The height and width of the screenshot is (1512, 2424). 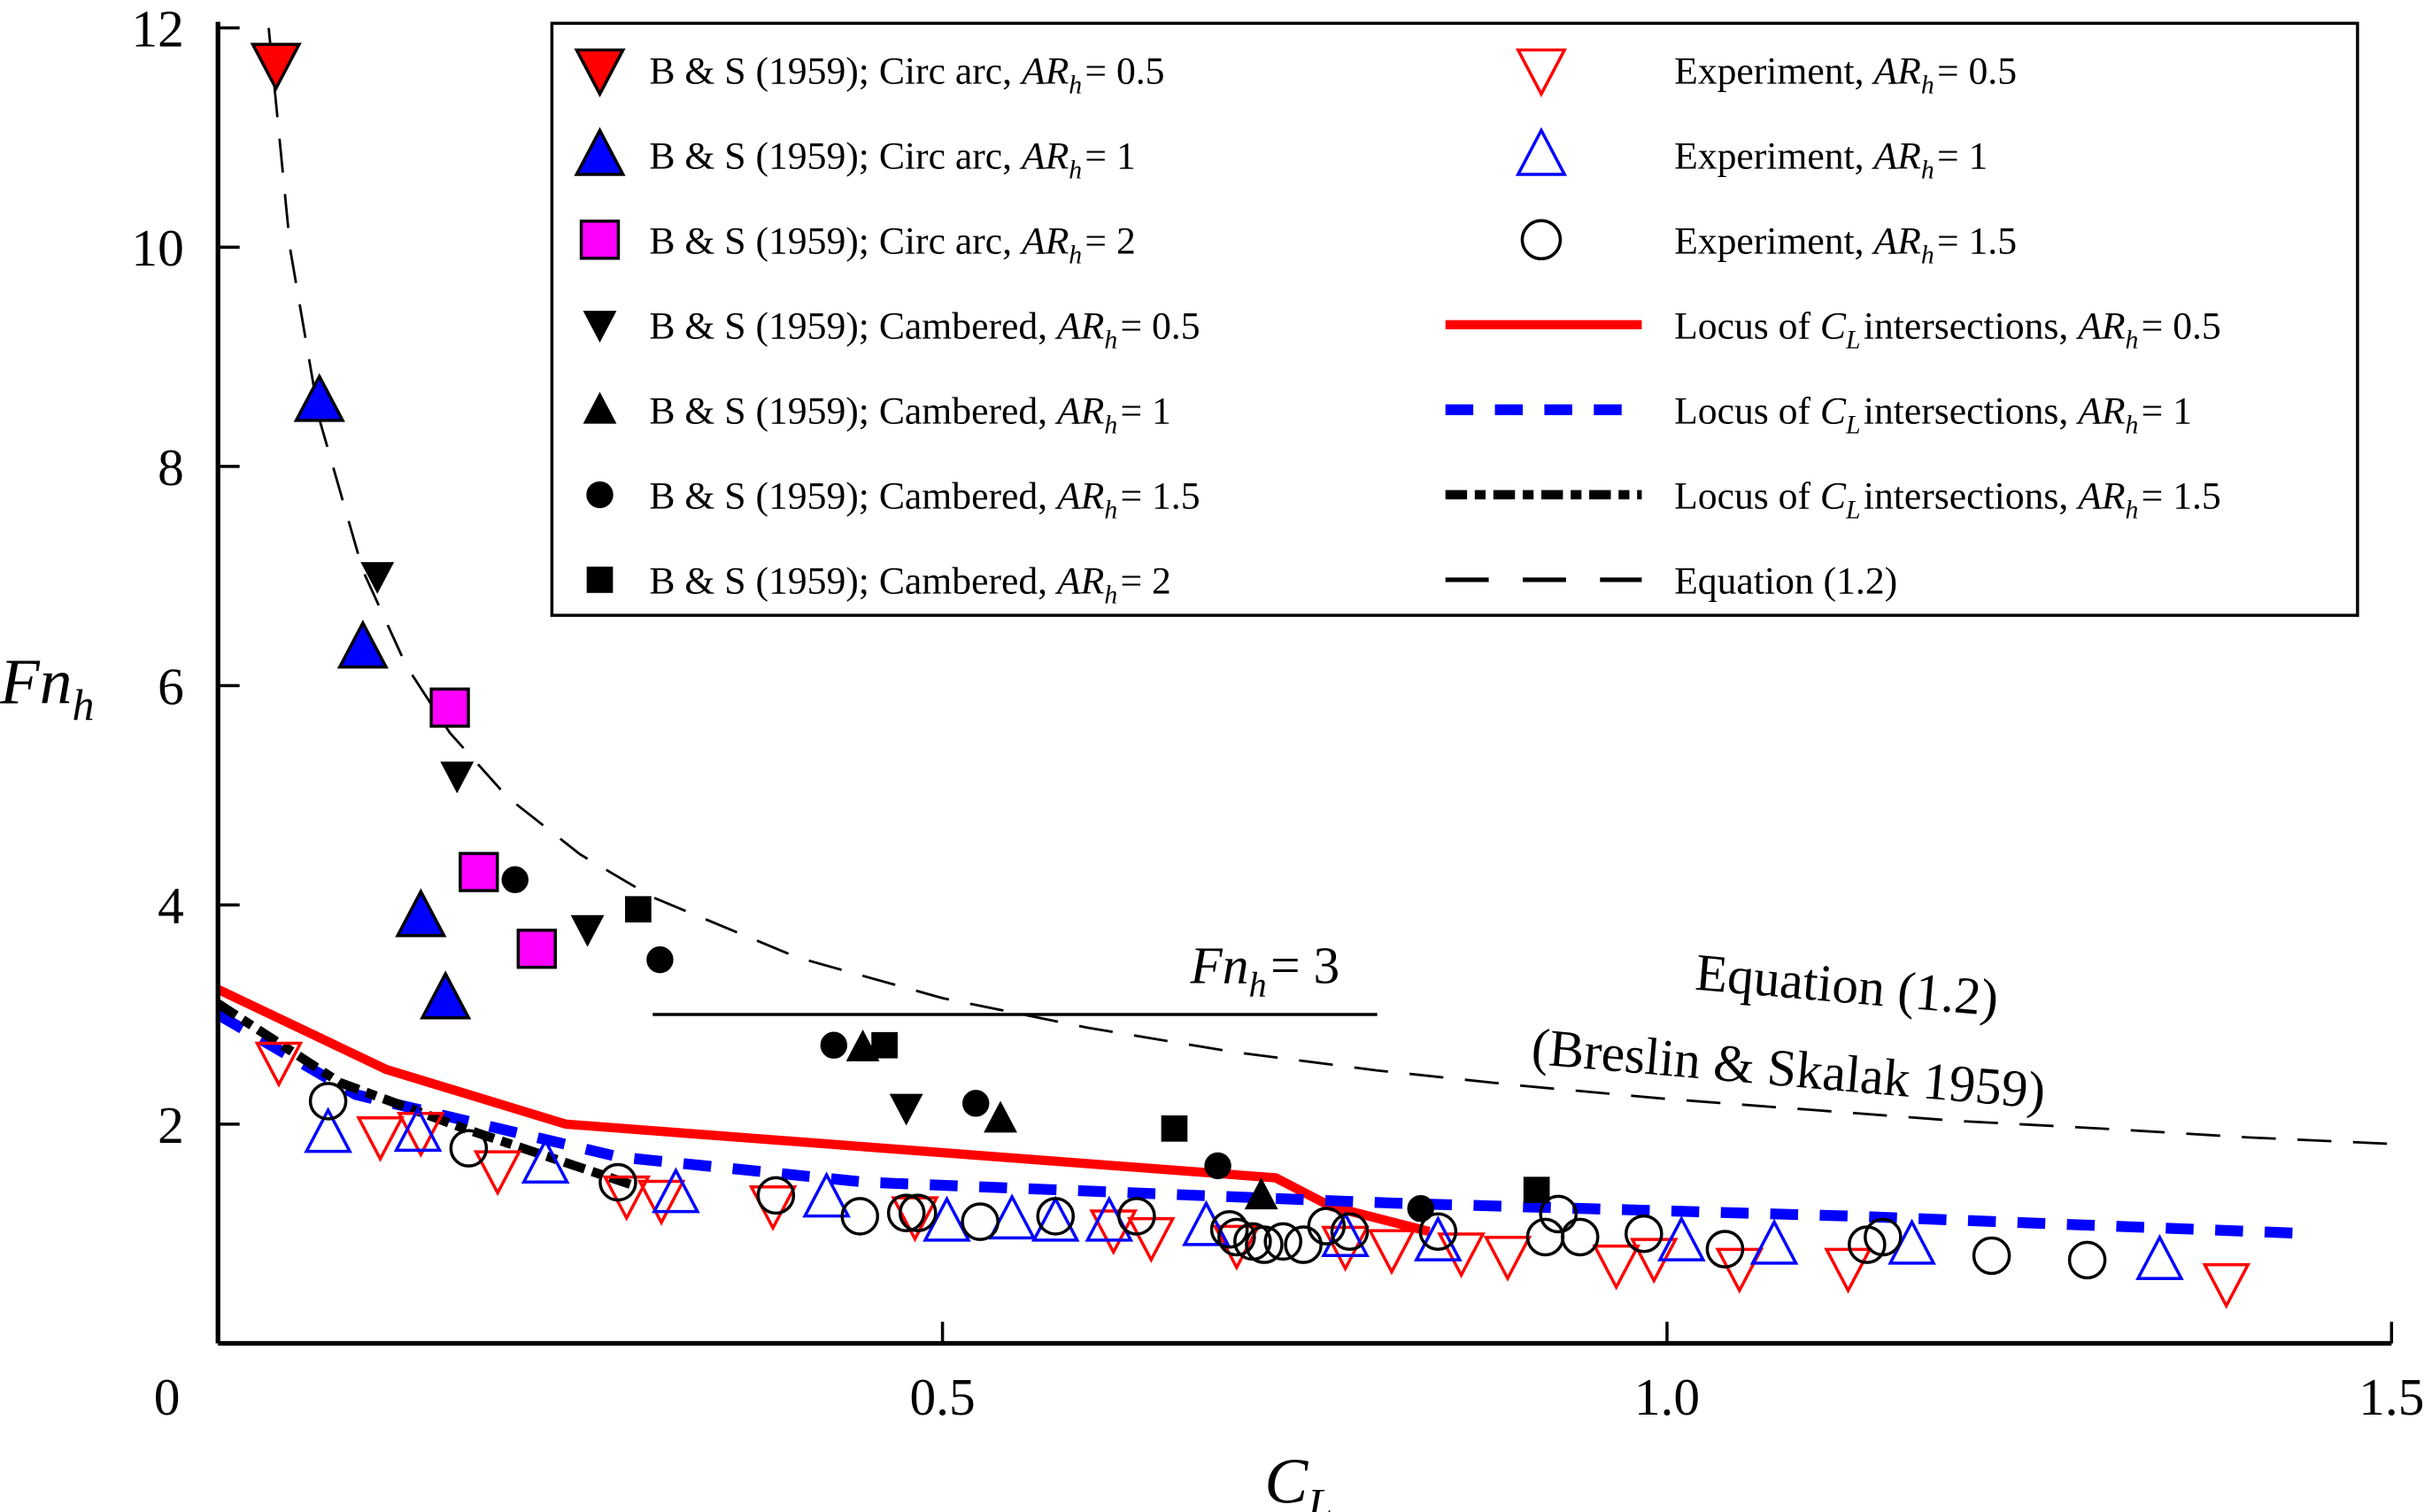 What do you see at coordinates (910, 585) in the screenshot?
I see `legend-label: B & S (1959); Cambered, ARh = 2` at bounding box center [910, 585].